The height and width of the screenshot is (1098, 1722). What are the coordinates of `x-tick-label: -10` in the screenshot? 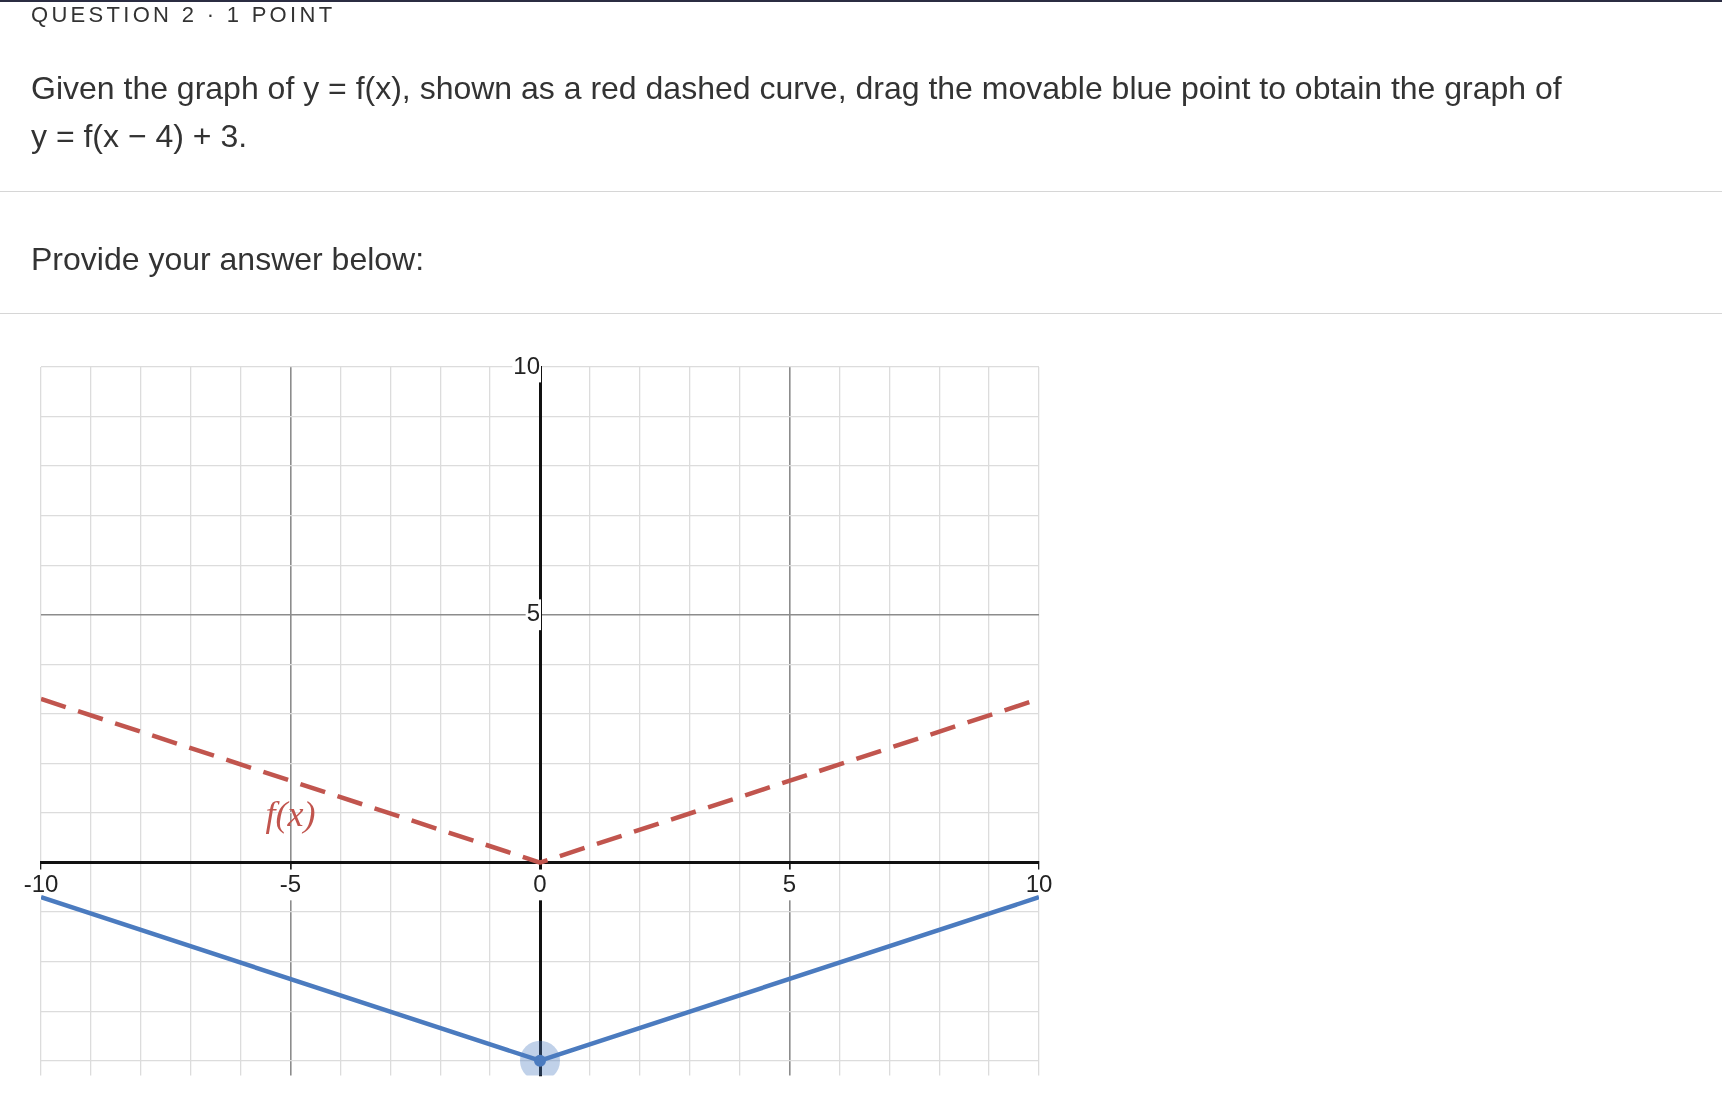 It's located at (41, 883).